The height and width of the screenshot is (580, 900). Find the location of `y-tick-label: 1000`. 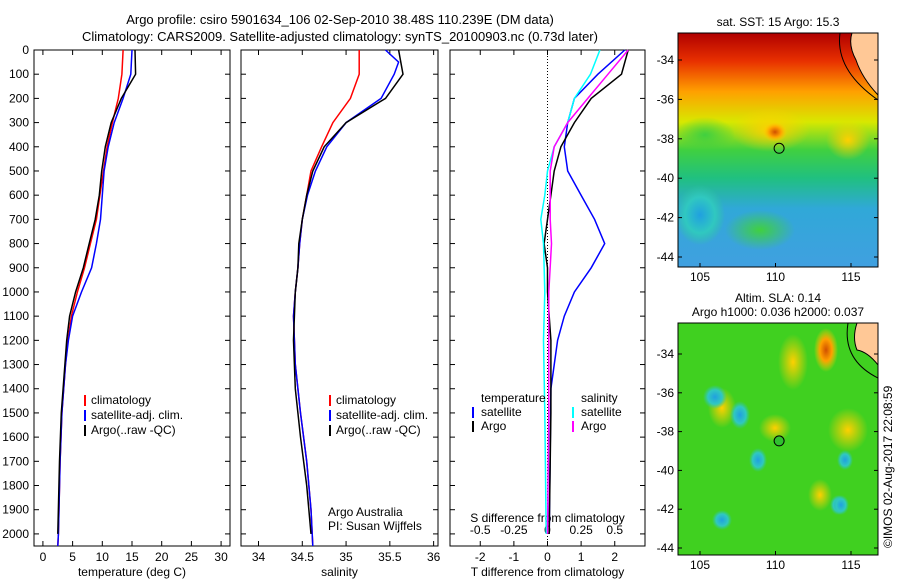

y-tick-label: 1000 is located at coordinates (15, 292).